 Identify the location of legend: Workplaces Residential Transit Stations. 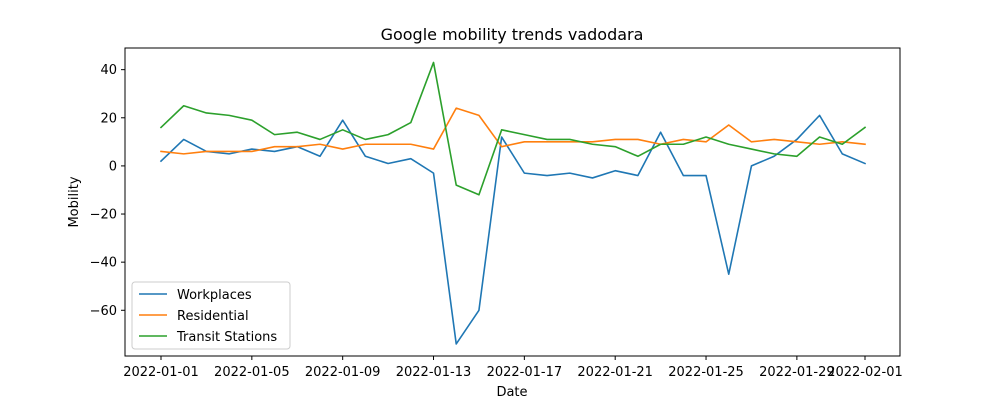
(211, 315).